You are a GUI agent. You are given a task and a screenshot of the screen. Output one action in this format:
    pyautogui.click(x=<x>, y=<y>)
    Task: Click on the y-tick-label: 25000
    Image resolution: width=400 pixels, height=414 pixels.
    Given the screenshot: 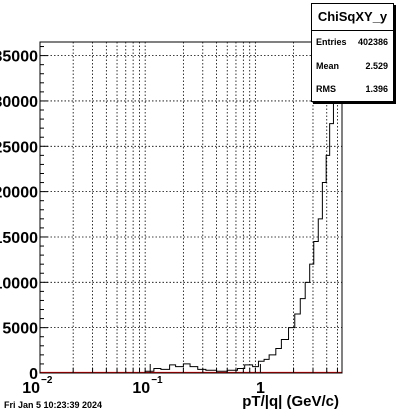 What is the action you would take?
    pyautogui.click(x=19, y=147)
    